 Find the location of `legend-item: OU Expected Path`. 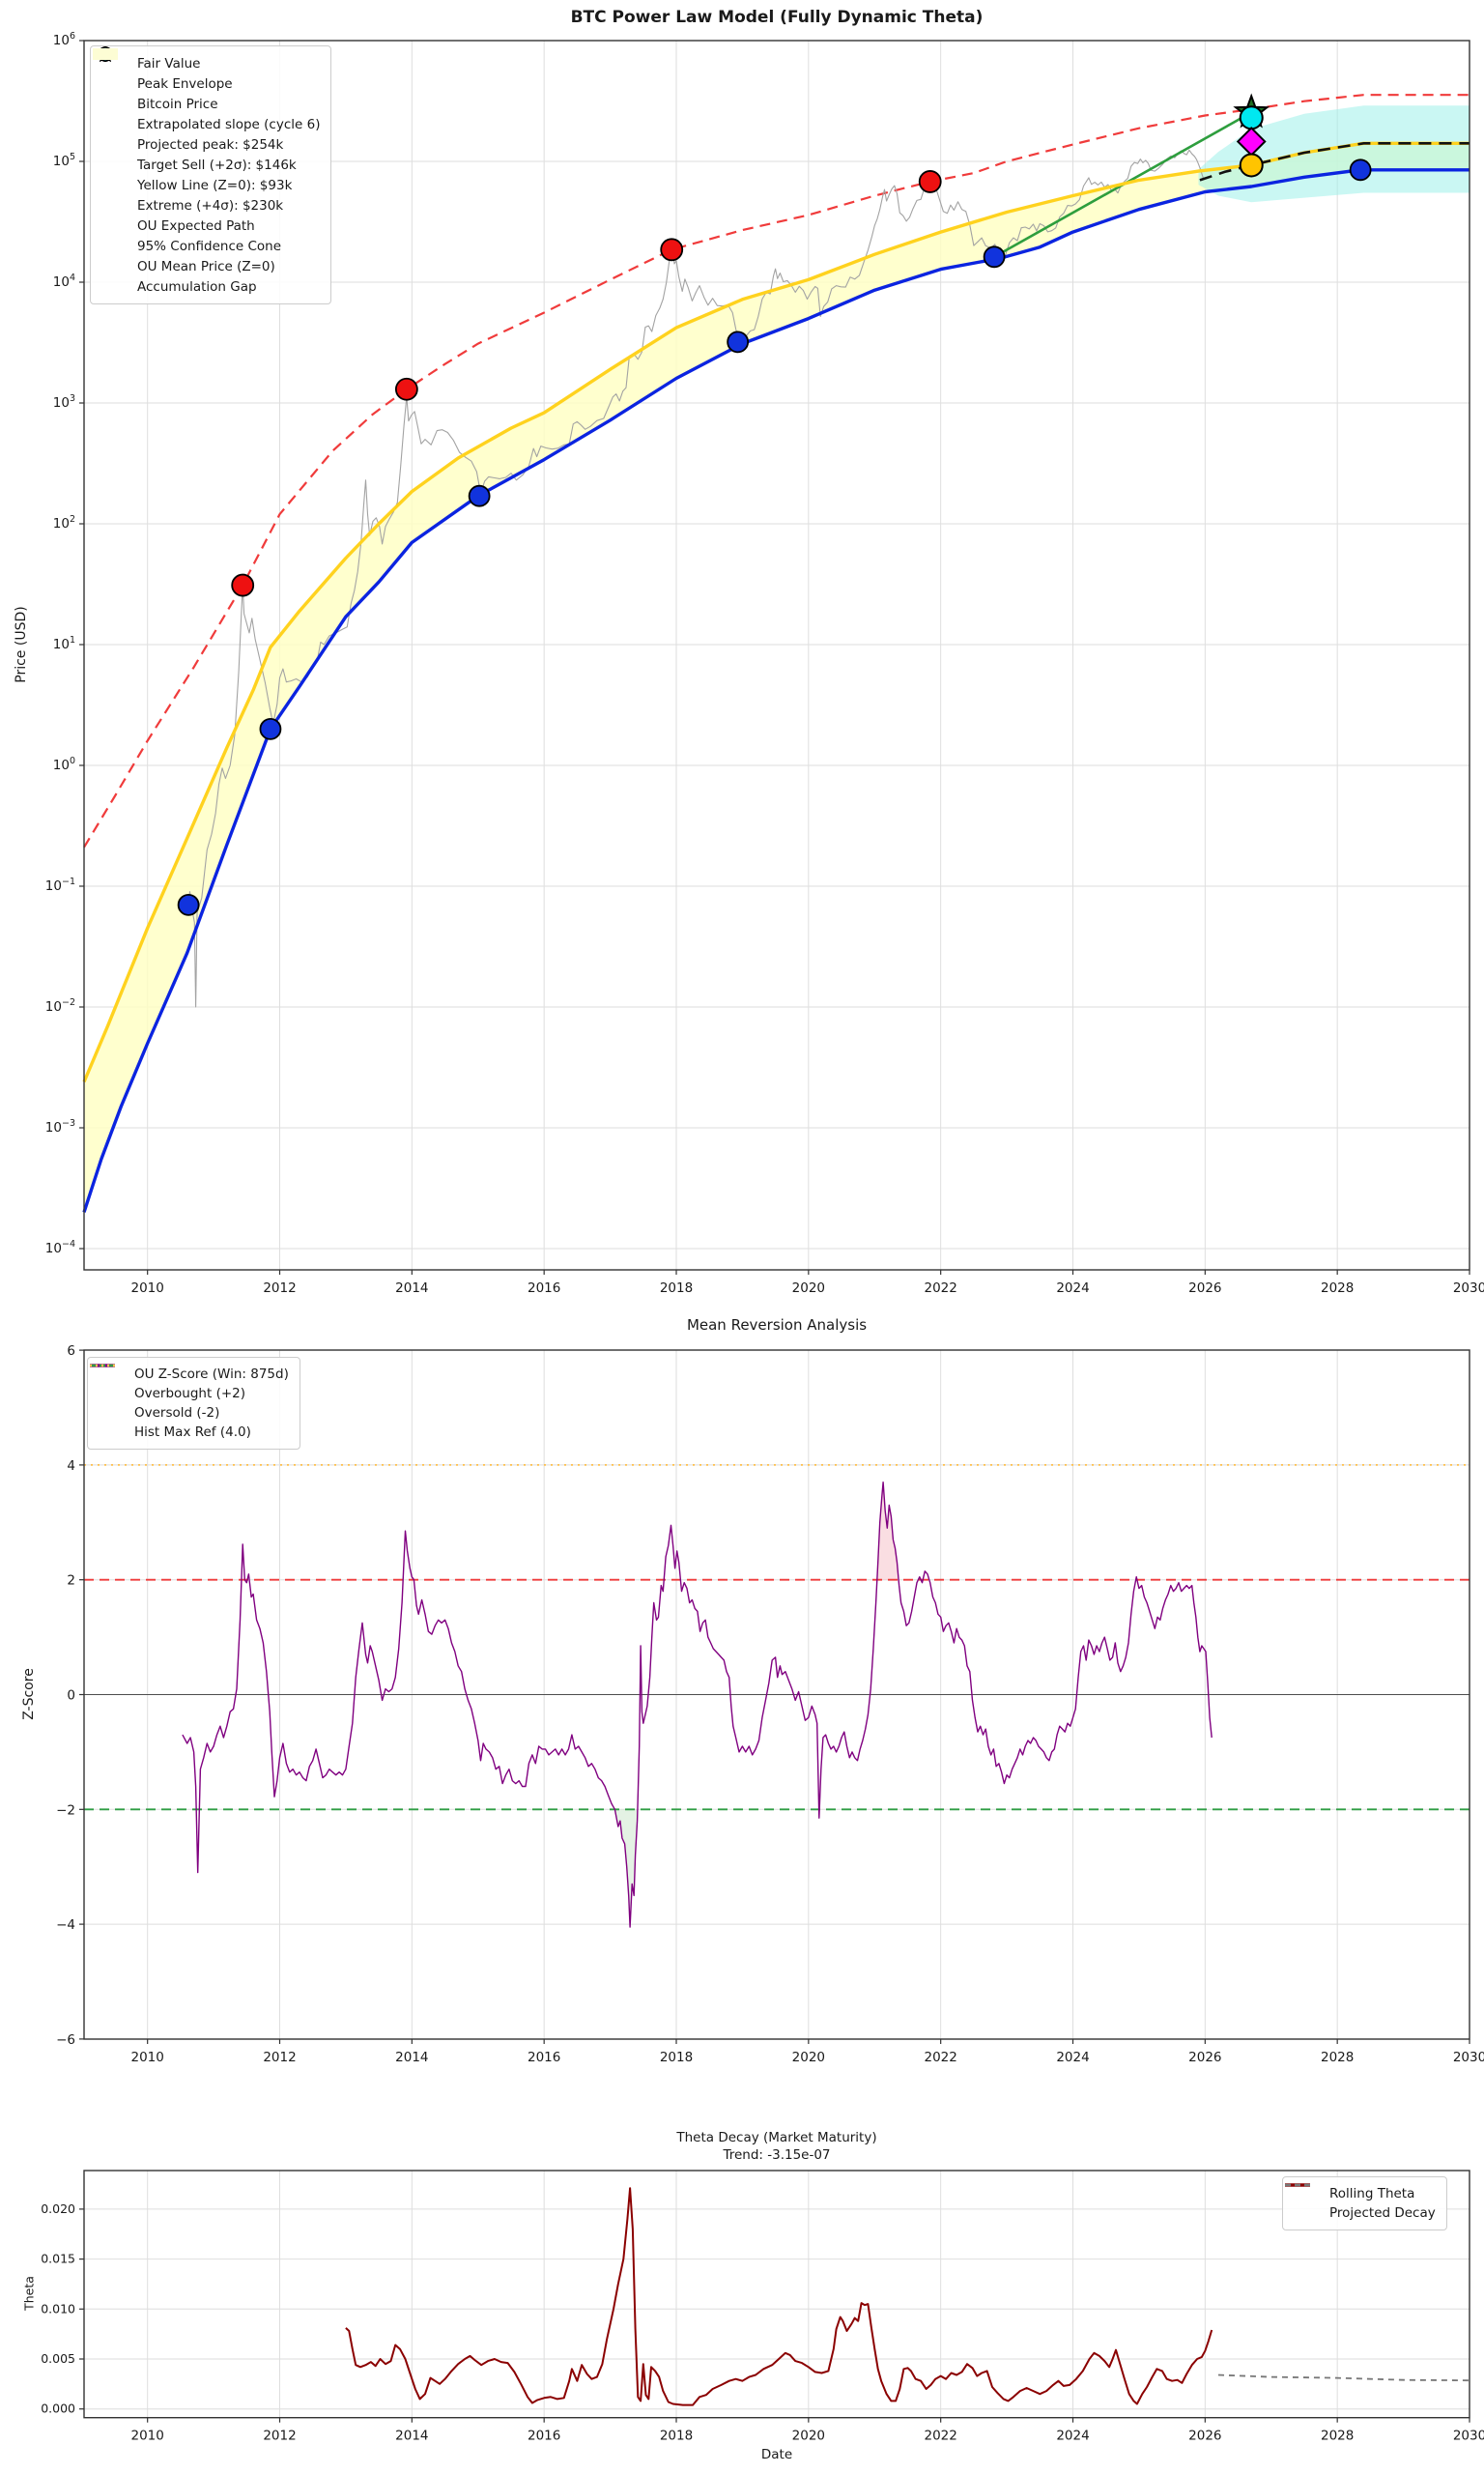

legend-item: OU Expected Path is located at coordinates (207, 144).